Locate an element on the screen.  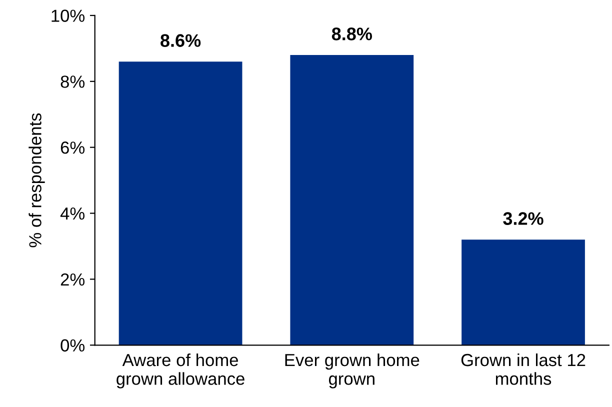
y-tick-label: 0% is located at coordinates (72, 345).